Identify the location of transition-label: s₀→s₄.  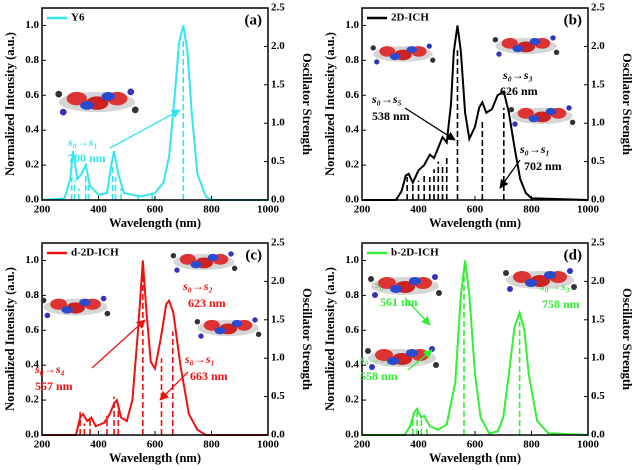
(49, 369).